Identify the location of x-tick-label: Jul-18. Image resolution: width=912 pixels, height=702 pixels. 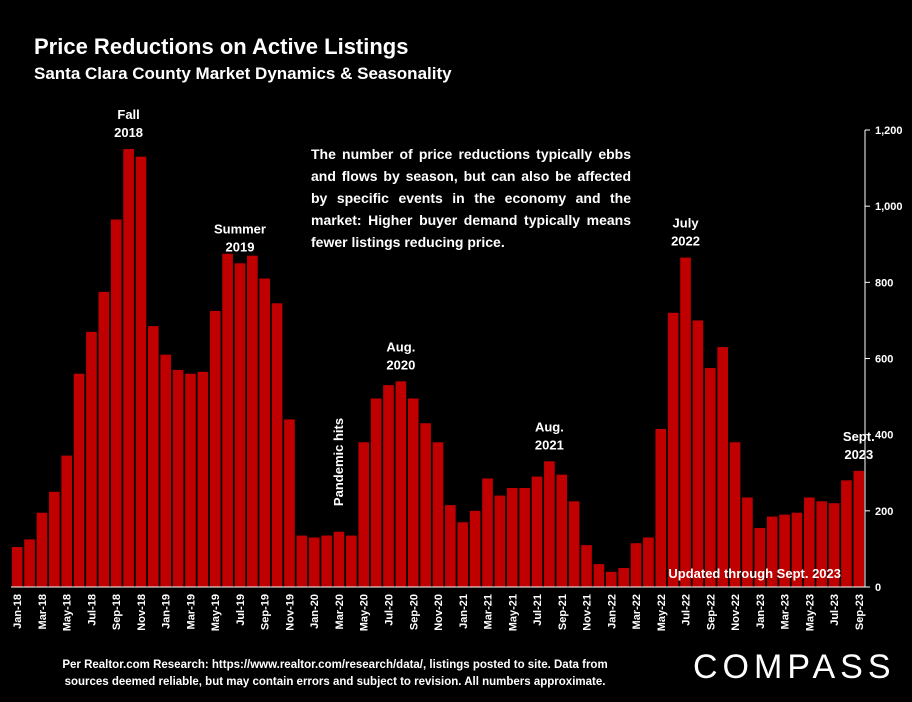
(92, 610).